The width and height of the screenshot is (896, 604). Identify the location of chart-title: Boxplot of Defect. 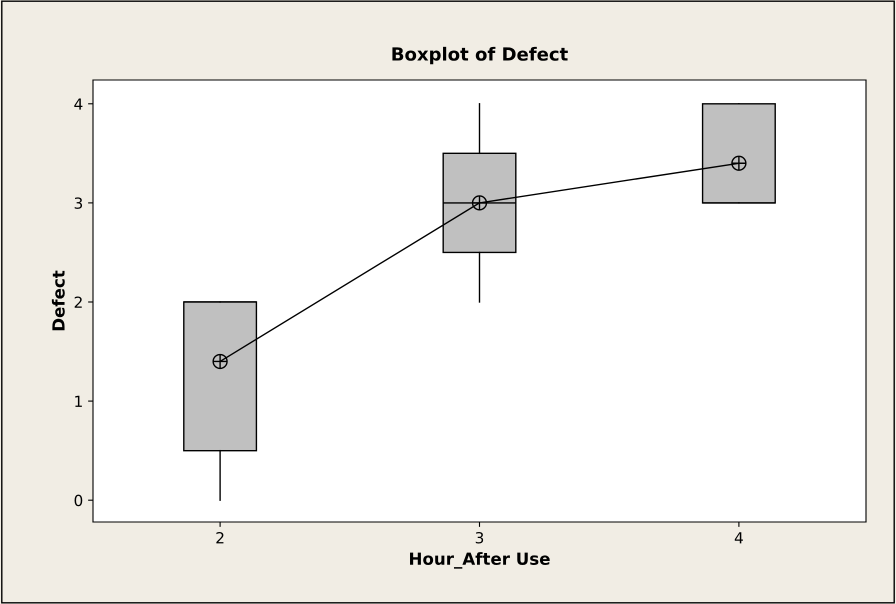
(480, 55).